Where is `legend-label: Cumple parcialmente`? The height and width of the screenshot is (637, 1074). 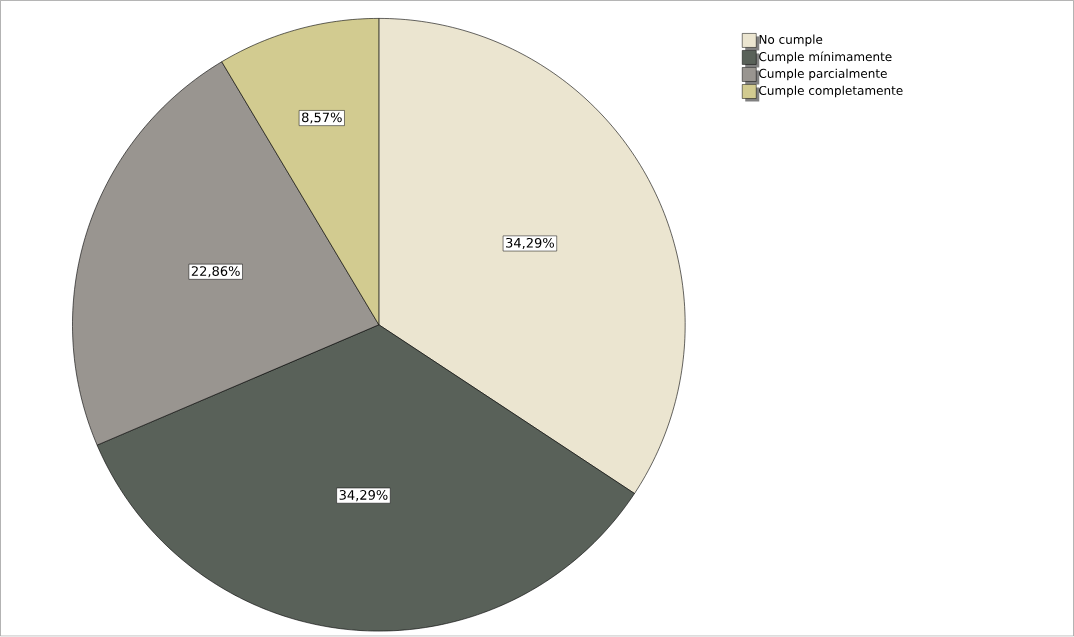
legend-label: Cumple parcialmente is located at coordinates (823, 74).